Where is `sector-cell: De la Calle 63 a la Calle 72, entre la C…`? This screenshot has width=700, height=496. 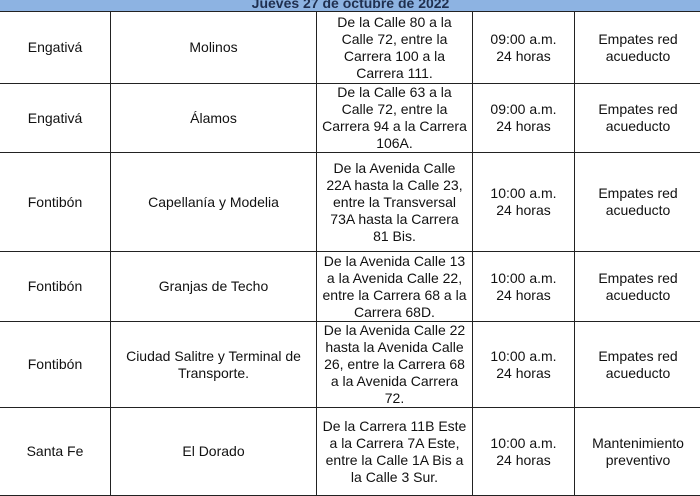 sector-cell: De la Calle 63 a la Calle 72, entre la C… is located at coordinates (395, 118).